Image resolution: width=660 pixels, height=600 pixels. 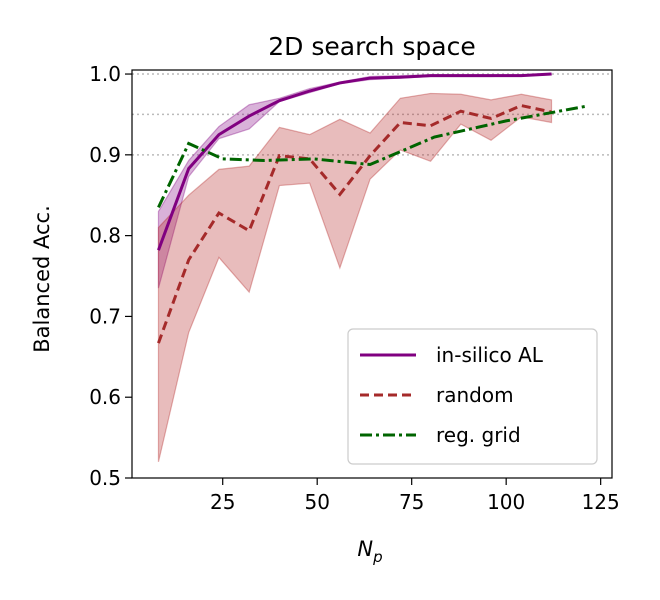 What do you see at coordinates (371, 46) in the screenshot?
I see `chart-title: 2D search space` at bounding box center [371, 46].